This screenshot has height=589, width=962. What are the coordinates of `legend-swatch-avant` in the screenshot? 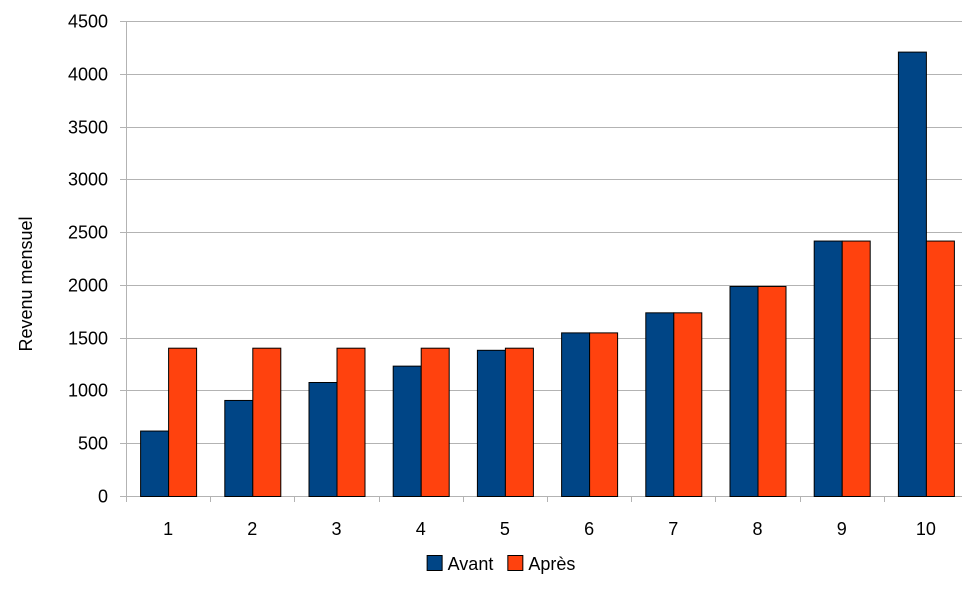 It's located at (434, 563).